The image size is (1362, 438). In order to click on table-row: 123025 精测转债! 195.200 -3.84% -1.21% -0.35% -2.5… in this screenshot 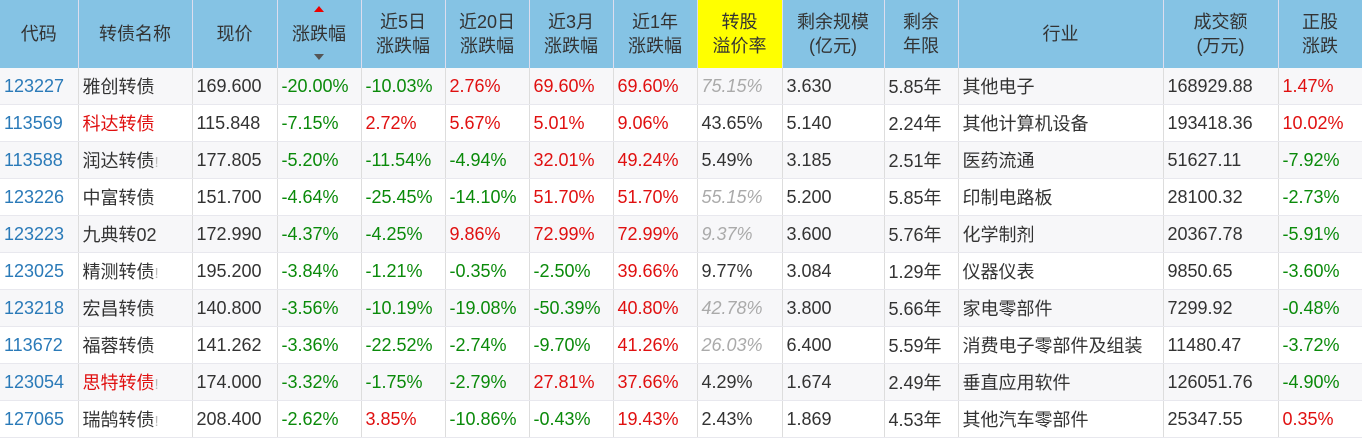, I will do `click(681, 271)`.